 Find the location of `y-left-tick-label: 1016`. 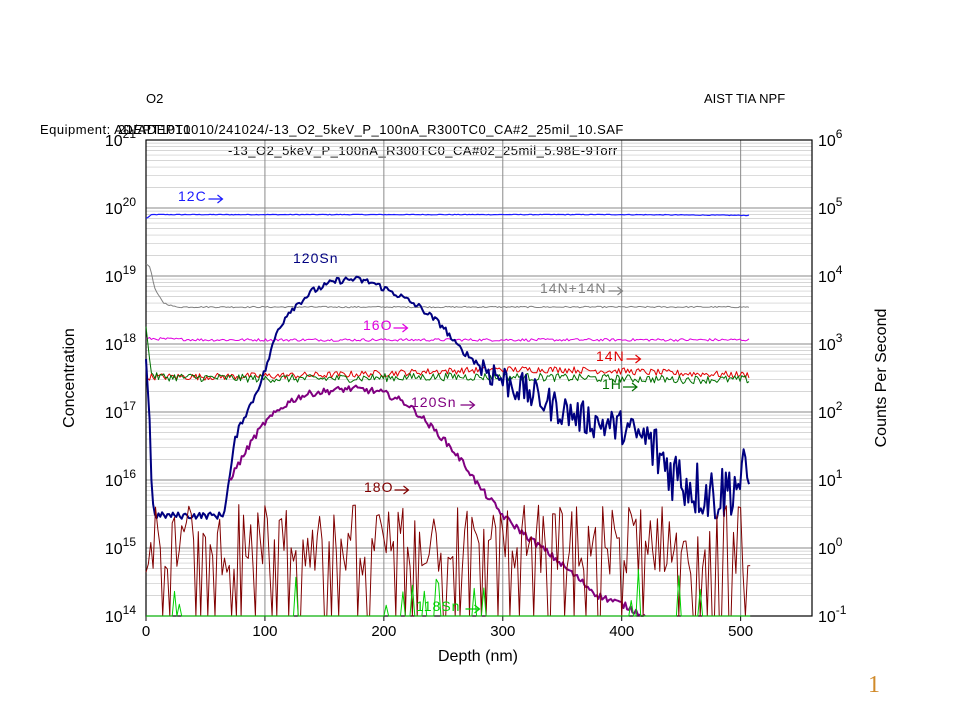

y-left-tick-label: 1016 is located at coordinates (120, 478).